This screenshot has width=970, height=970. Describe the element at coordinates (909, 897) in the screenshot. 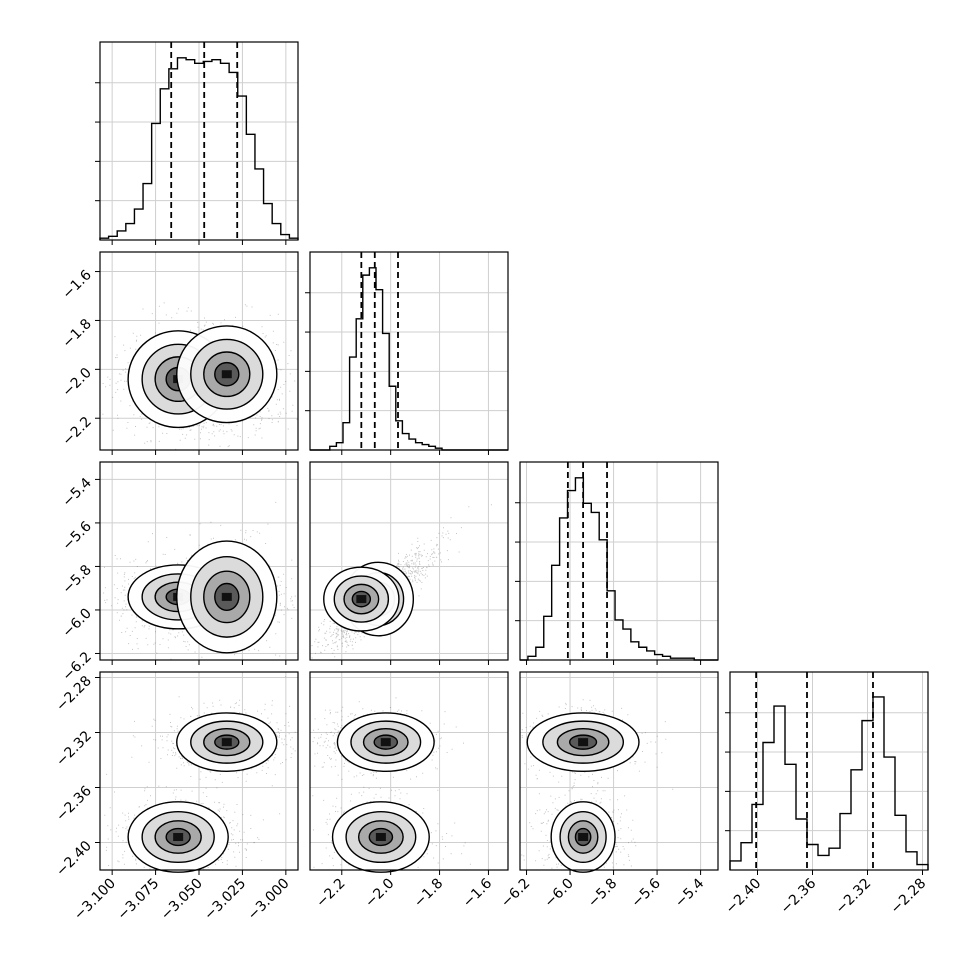

I see `x-tick-label: −2.28` at that location.